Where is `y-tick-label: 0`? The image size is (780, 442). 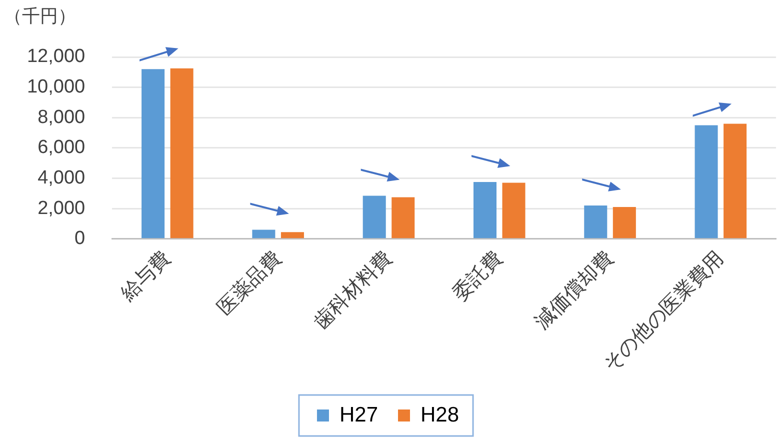
y-tick-label: 0 is located at coordinates (80, 239).